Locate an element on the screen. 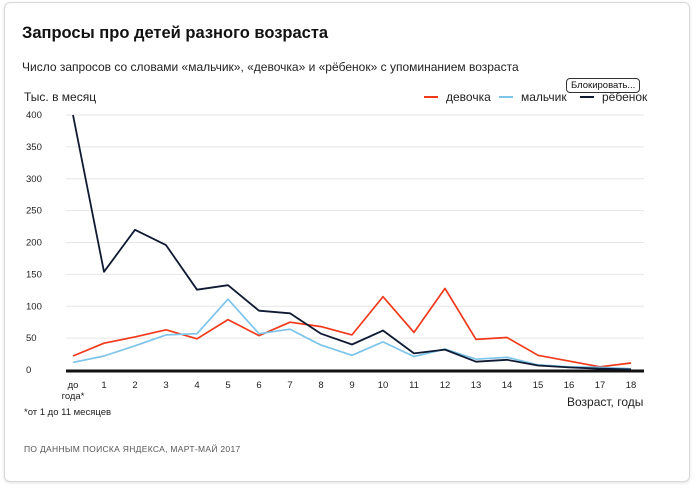 The image size is (700, 489). x-tick-label-first-line-1: до is located at coordinates (73, 385).